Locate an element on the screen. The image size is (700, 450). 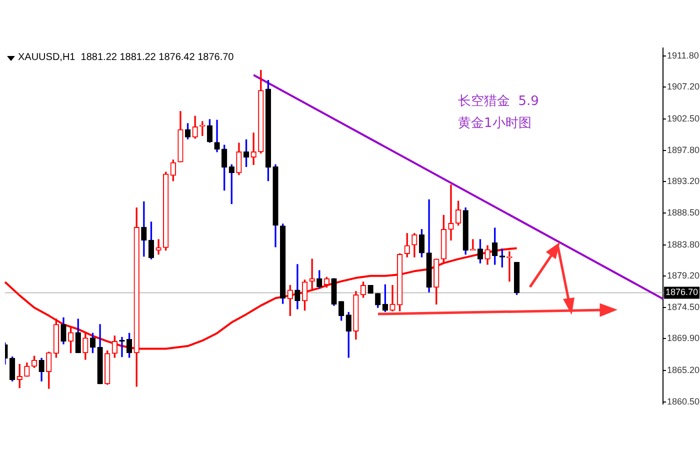
y-tick-label: 1902.50 is located at coordinates (683, 118).